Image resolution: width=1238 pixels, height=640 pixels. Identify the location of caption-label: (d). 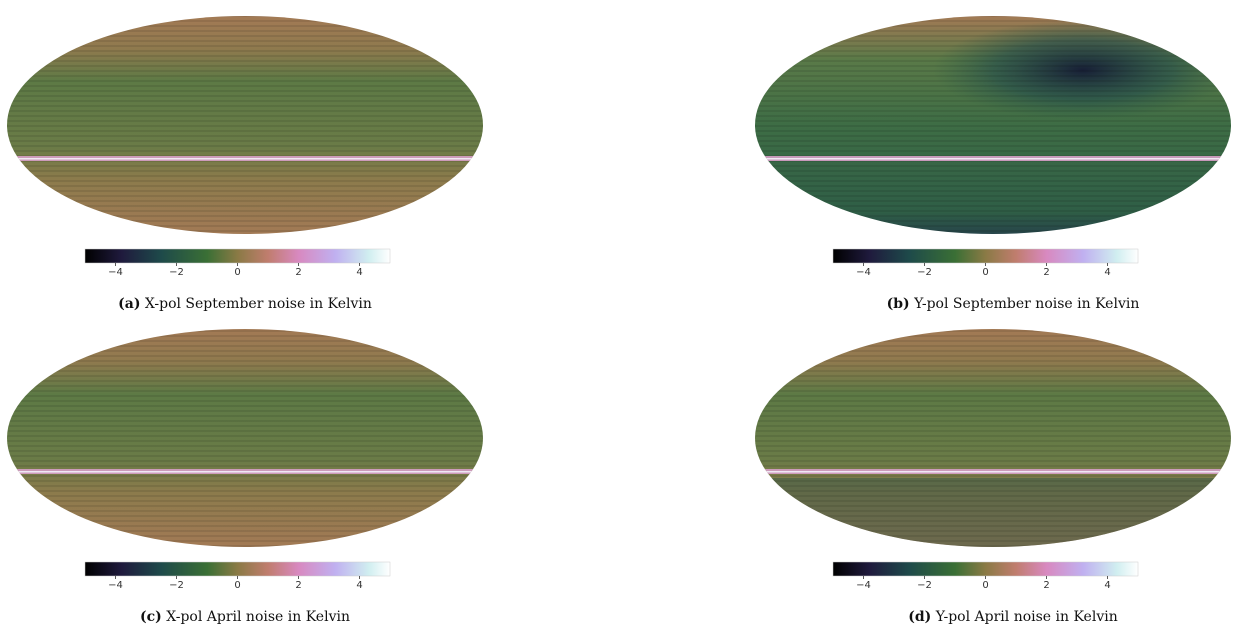
(919, 617).